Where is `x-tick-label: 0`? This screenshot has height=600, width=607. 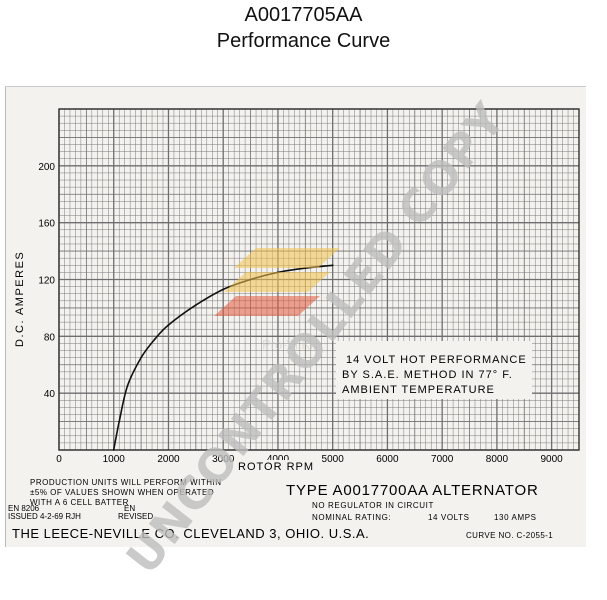 x-tick-label: 0 is located at coordinates (59, 459).